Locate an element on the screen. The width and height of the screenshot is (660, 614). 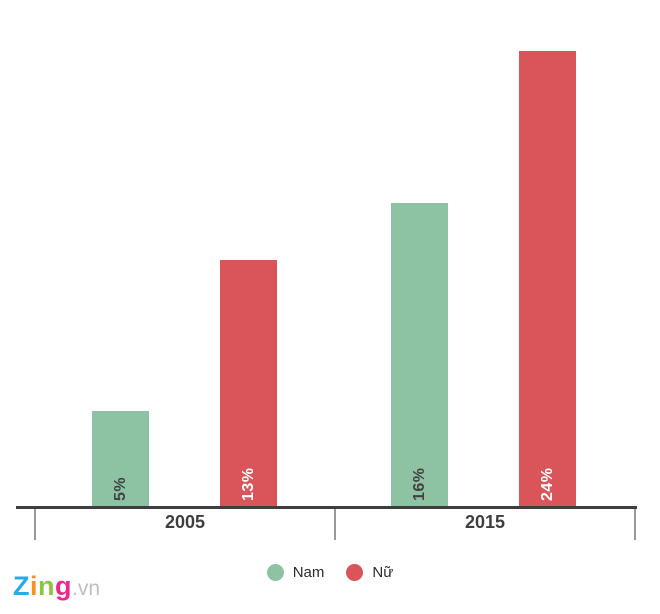
zing-logo: Zing.vn is located at coordinates (56, 586).